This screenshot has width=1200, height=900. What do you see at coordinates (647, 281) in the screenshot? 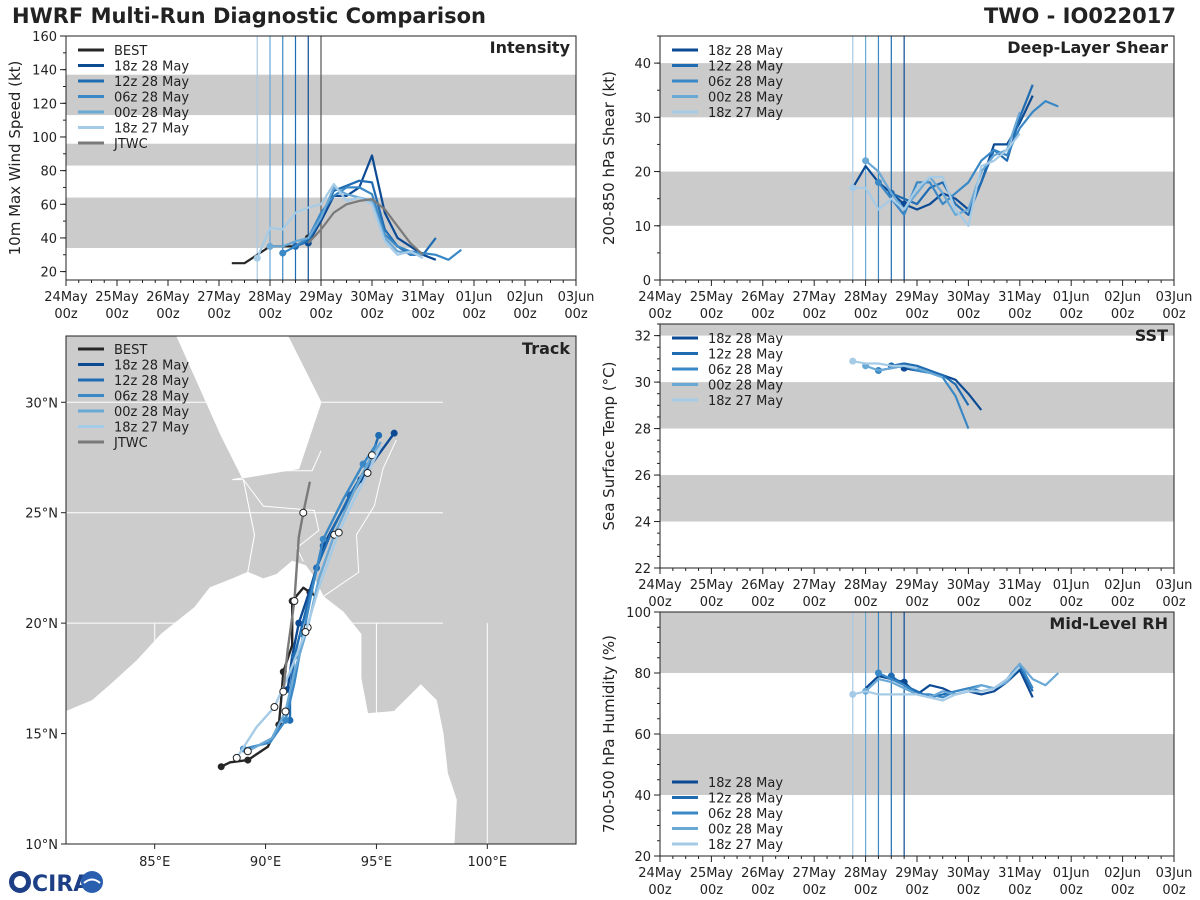
I see `shear-y-tick-label: 0` at bounding box center [647, 281].